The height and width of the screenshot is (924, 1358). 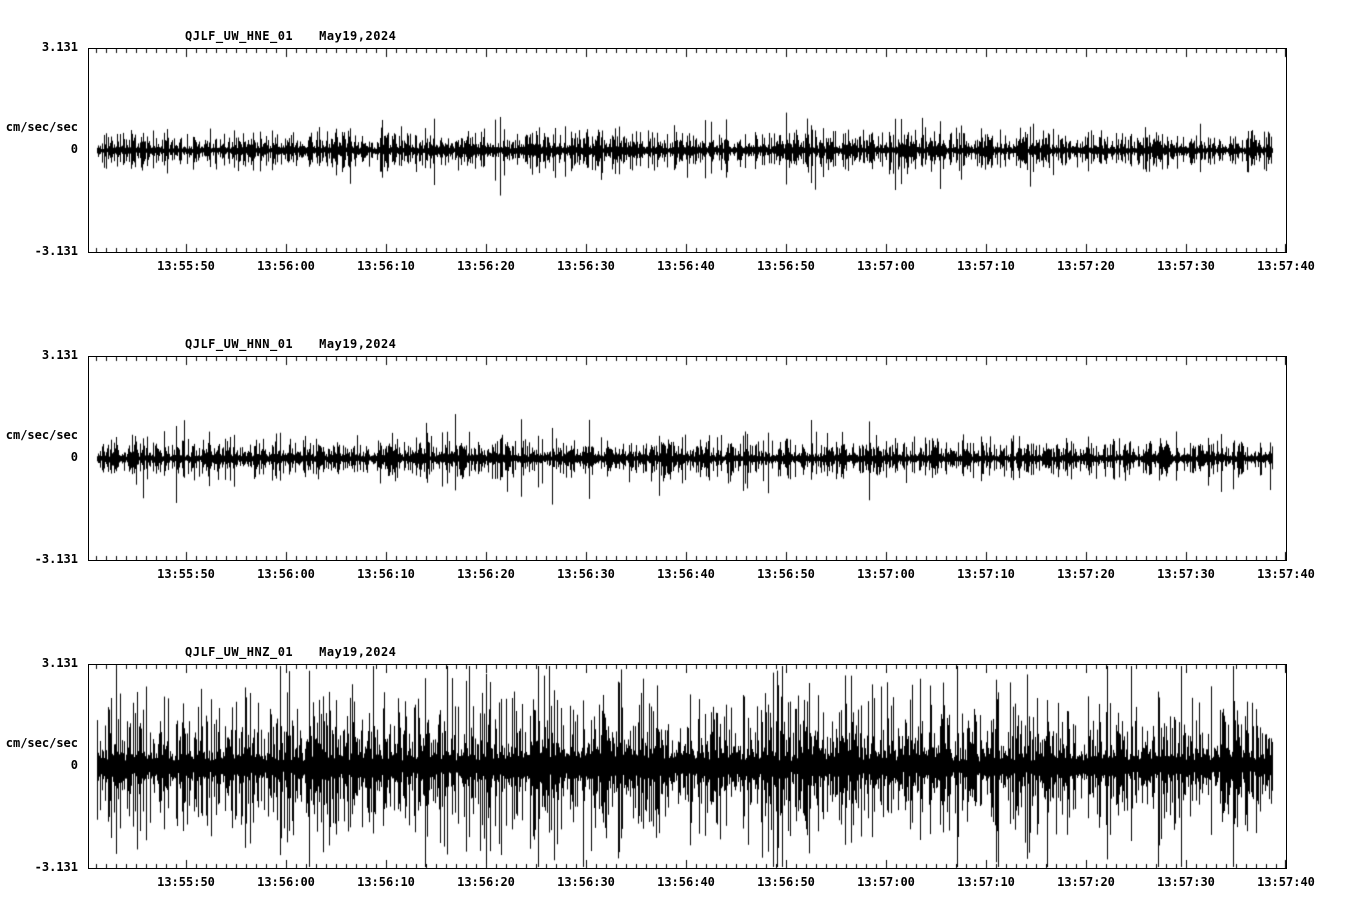 What do you see at coordinates (239, 36) in the screenshot?
I see `station-channel-label: QJLF_UW_HNE_01` at bounding box center [239, 36].